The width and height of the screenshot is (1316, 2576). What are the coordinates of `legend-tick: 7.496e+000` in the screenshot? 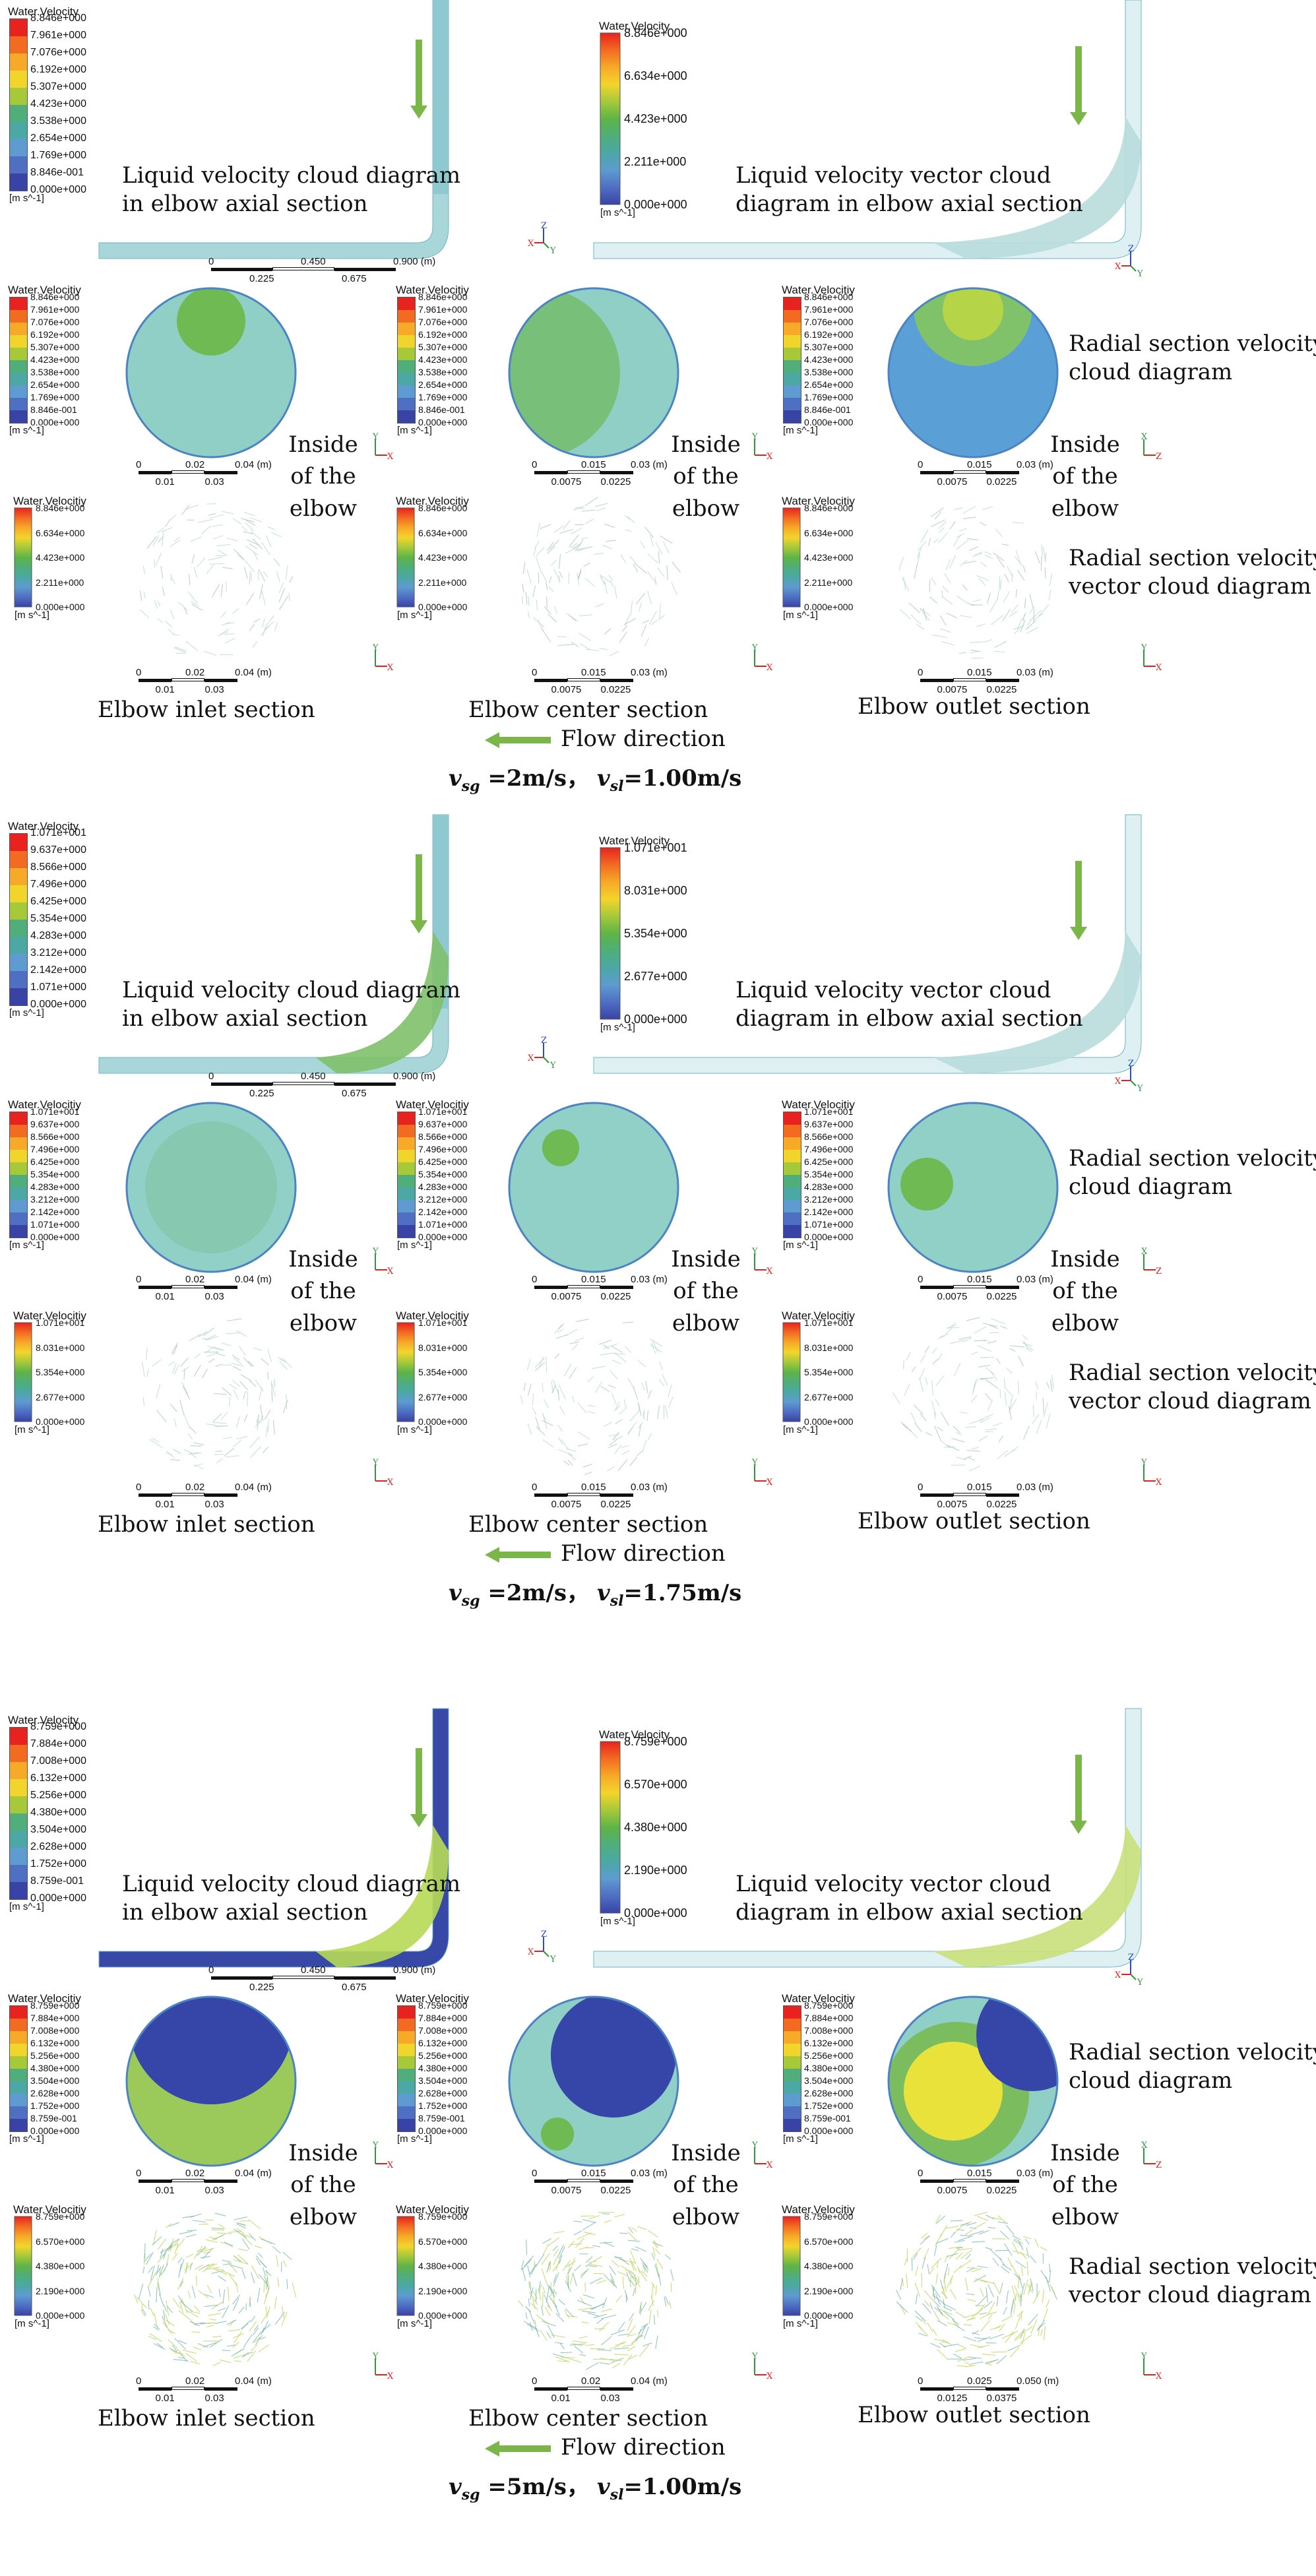 It's located at (443, 1149).